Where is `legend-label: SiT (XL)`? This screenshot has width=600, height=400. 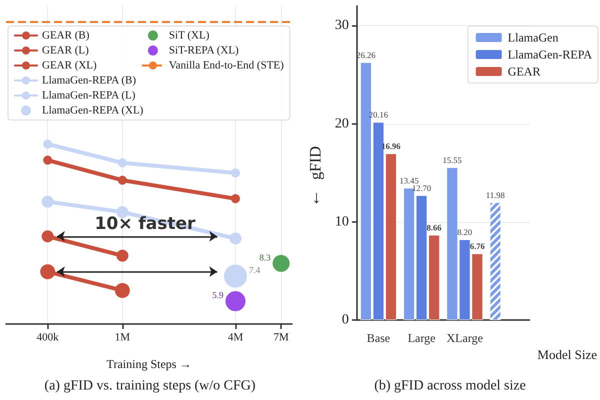
legend-label: SiT (XL) is located at coordinates (189, 36).